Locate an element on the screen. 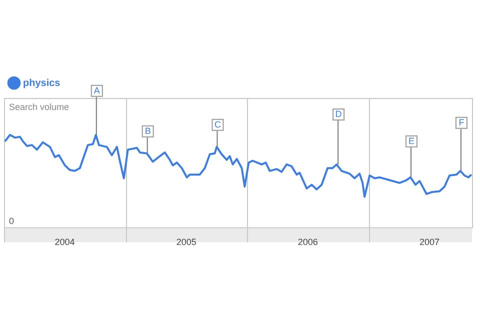 This screenshot has width=480, height=320. x-tick-label: 2005 is located at coordinates (186, 242).